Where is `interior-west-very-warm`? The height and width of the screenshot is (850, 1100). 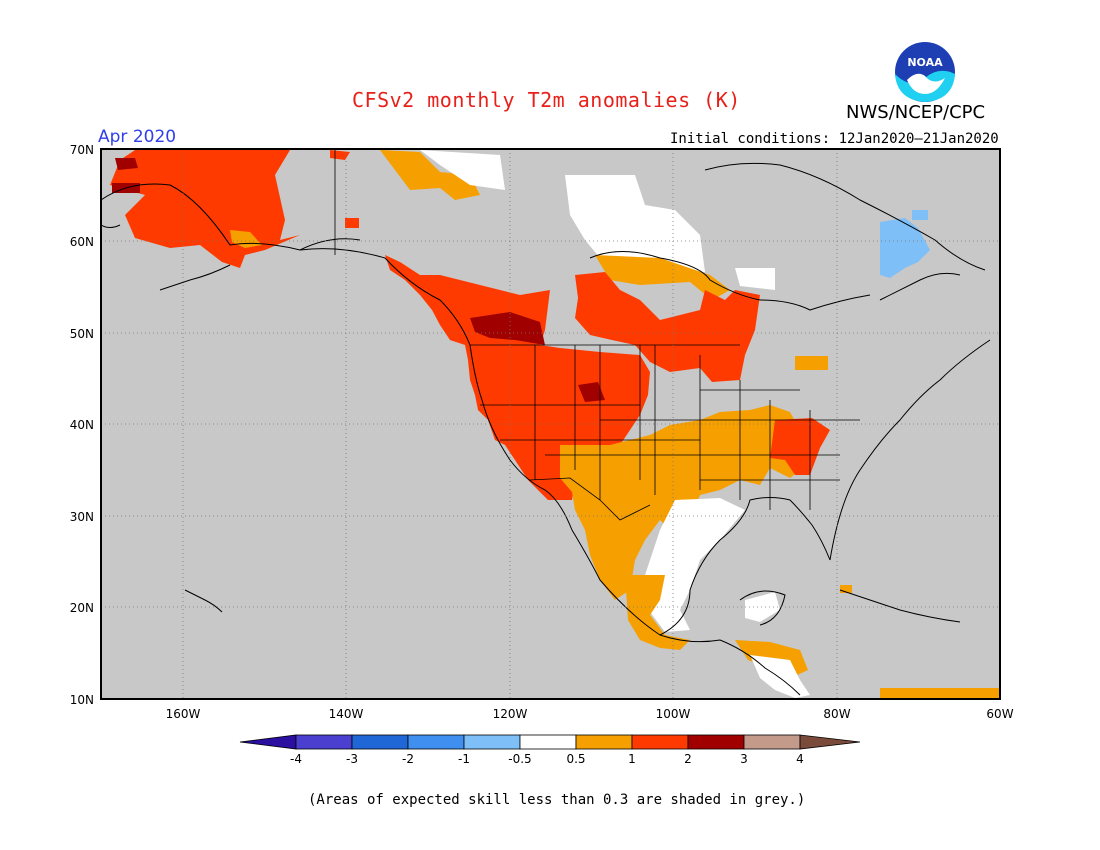
interior-west-very-warm is located at coordinates (507, 328).